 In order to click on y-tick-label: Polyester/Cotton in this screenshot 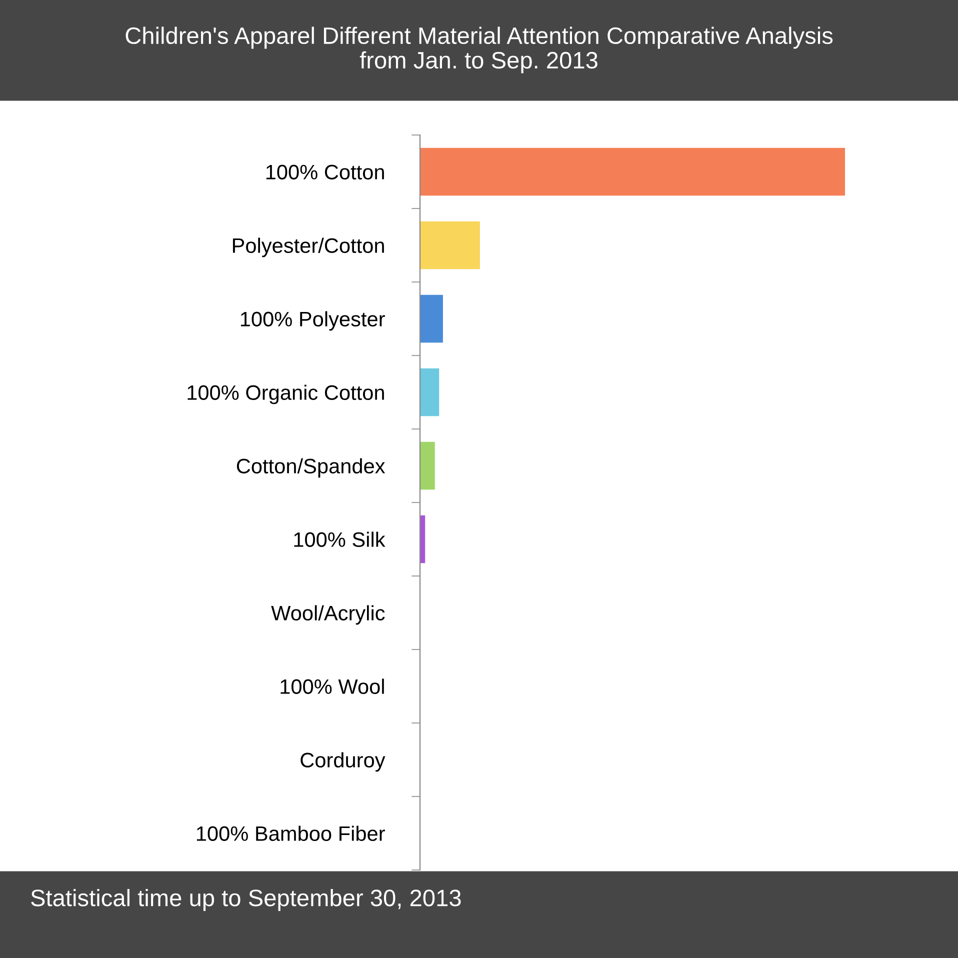, I will do `click(308, 248)`.